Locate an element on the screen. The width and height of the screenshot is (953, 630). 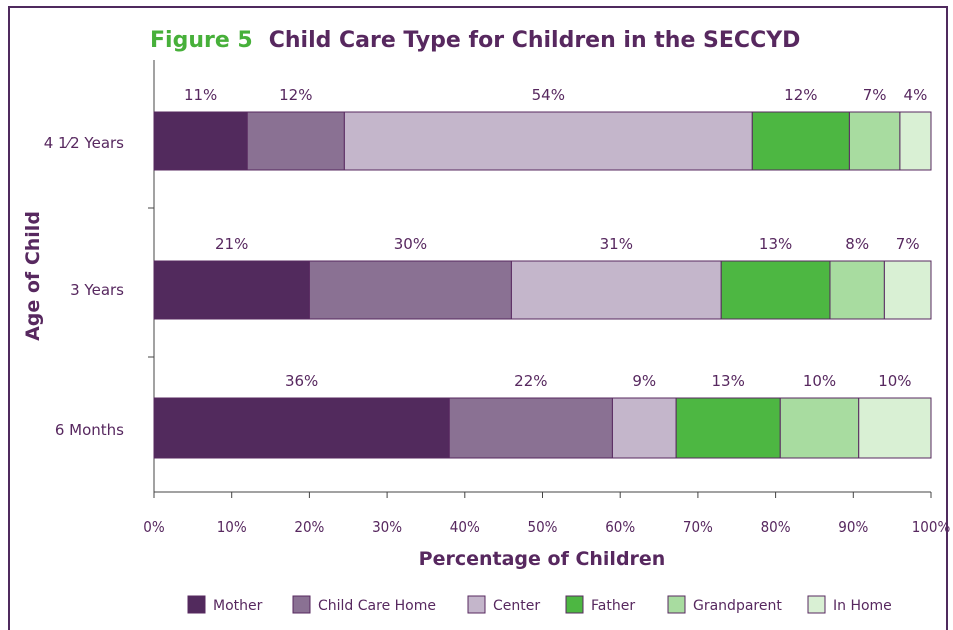
x-axis-title: Percentage of Children is located at coordinates (542, 559).